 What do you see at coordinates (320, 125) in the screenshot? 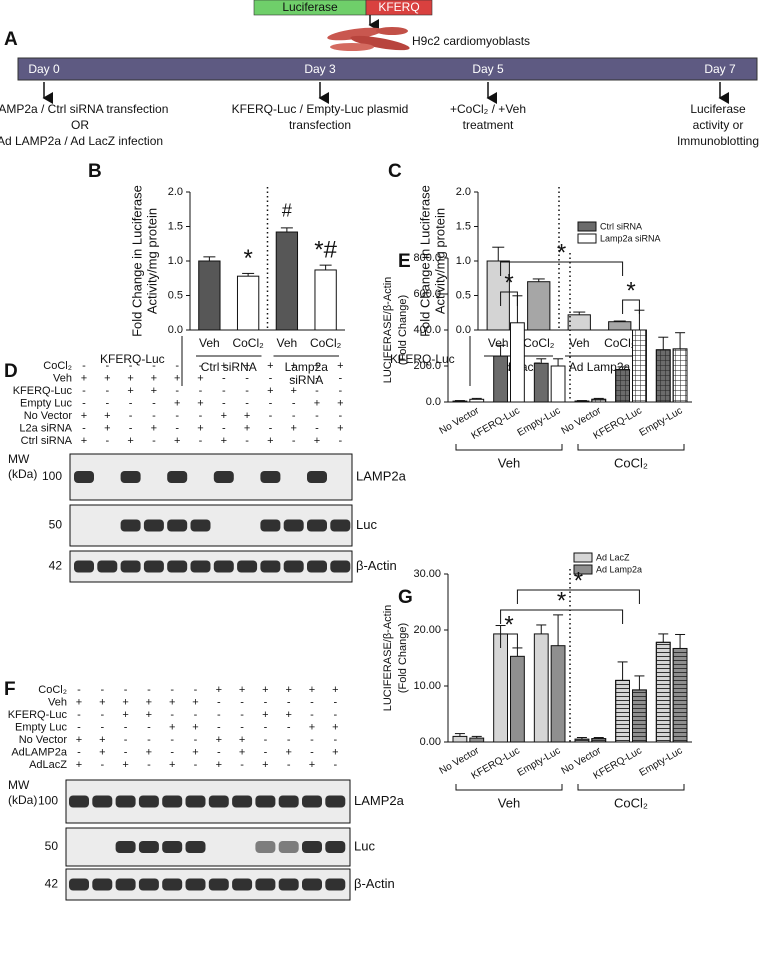
I see `step-text: transfection` at bounding box center [320, 125].